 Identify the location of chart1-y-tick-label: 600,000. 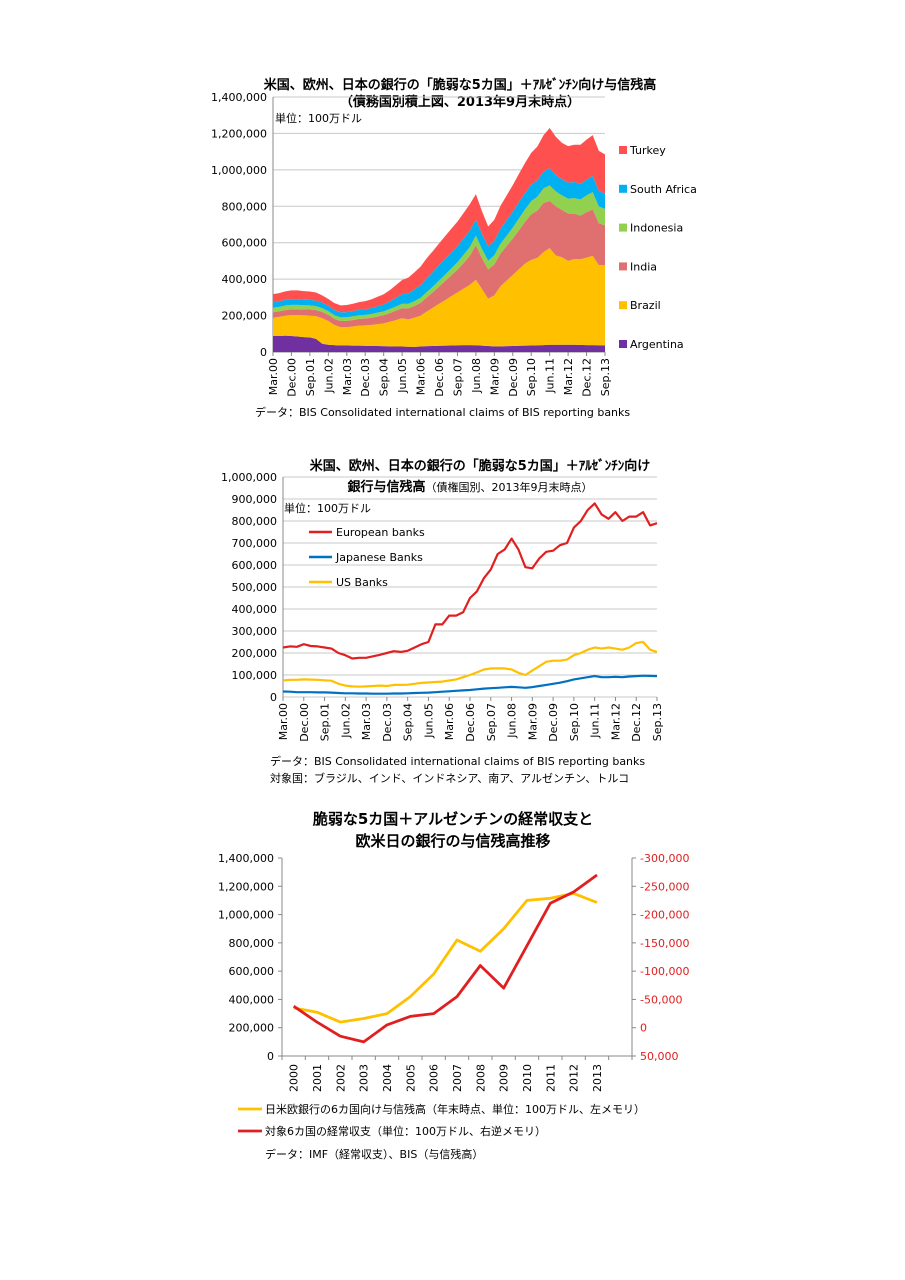
(245, 243).